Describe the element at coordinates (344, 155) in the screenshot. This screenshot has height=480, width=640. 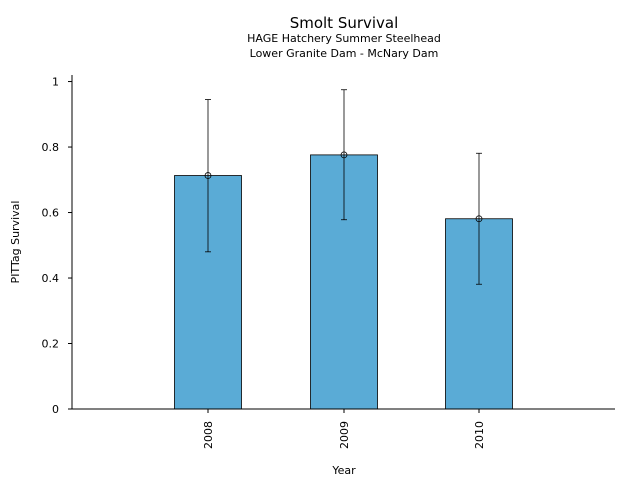
I see `point-marker-2009` at that location.